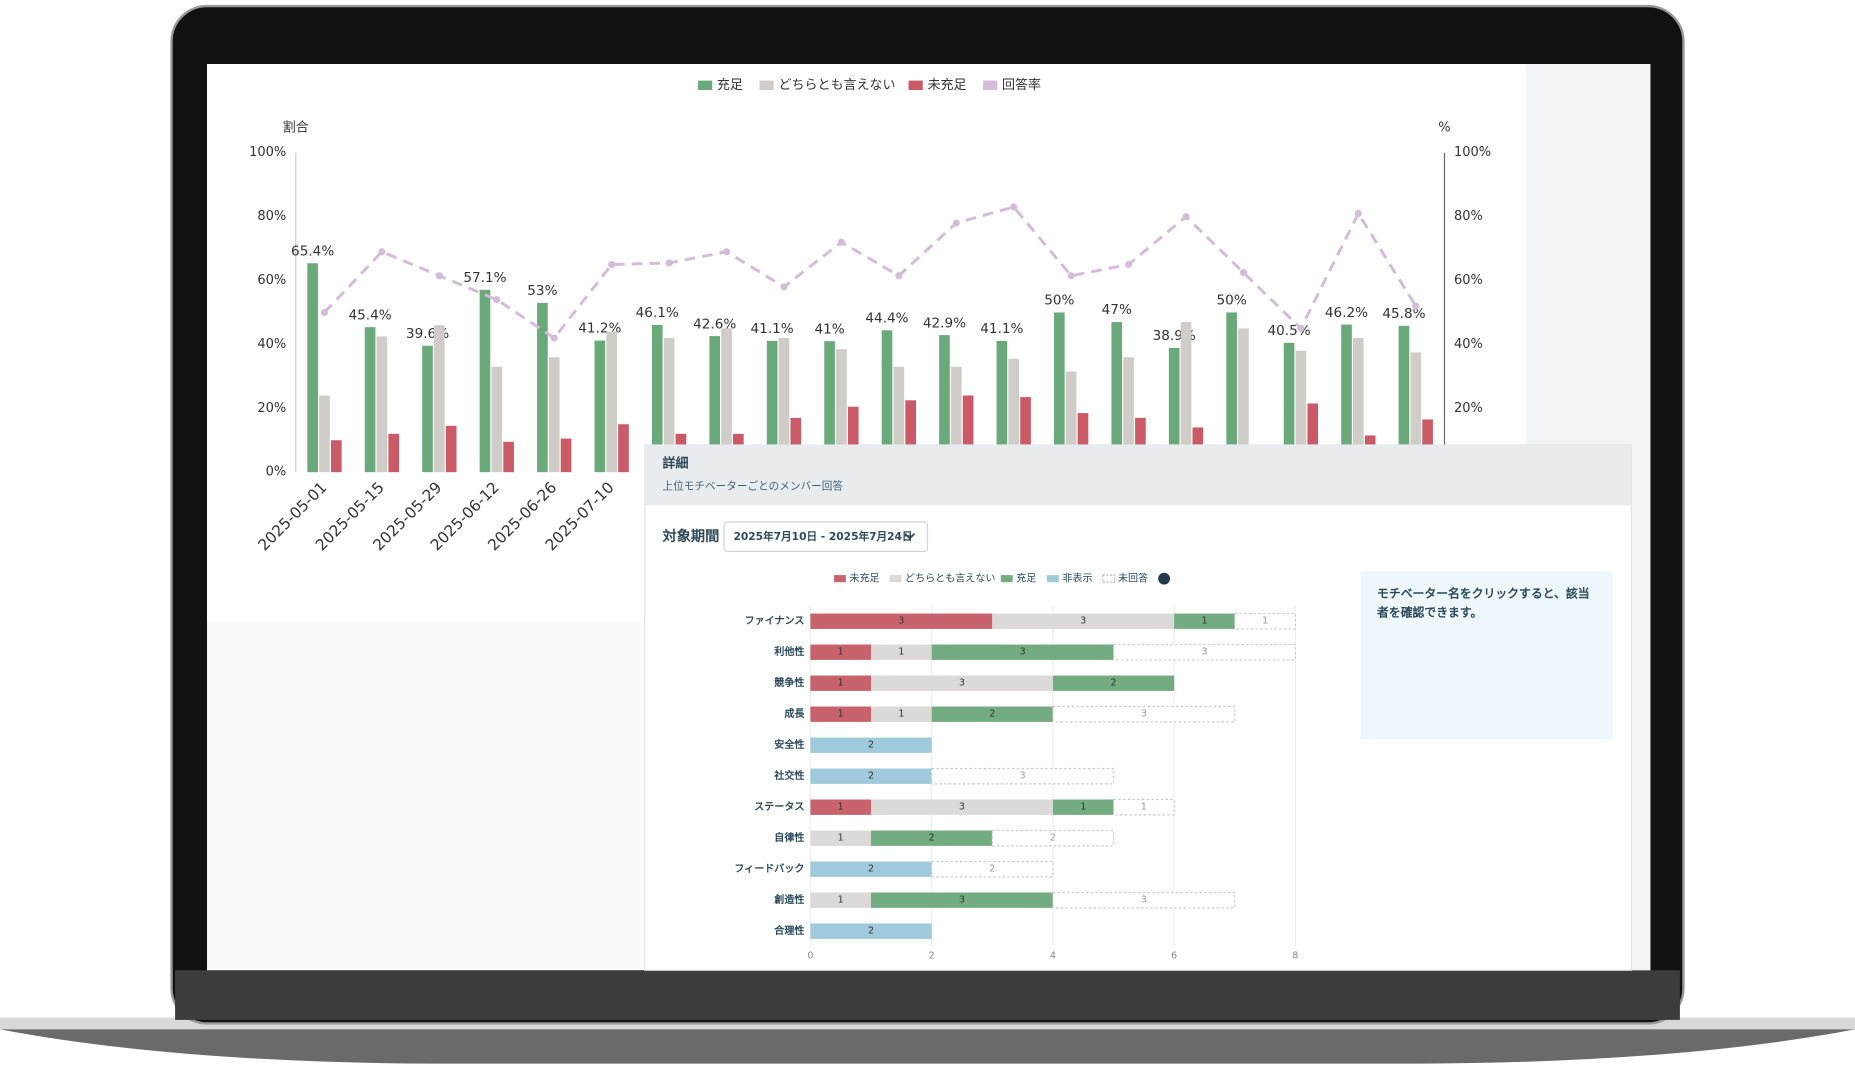  I want to click on y2-axis-title: %, so click(1444, 127).